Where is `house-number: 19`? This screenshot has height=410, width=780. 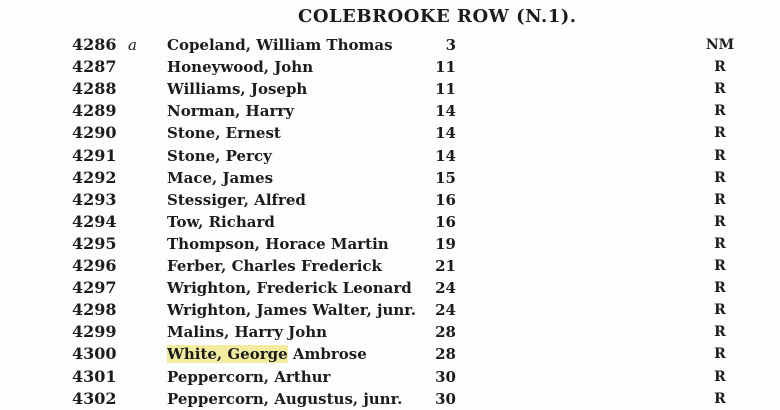 house-number: 19 is located at coordinates (445, 243).